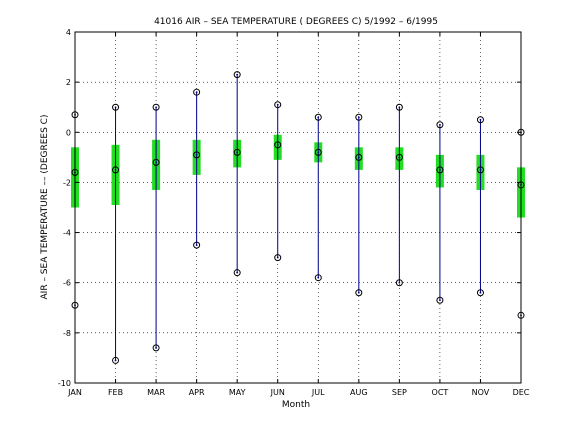  I want to click on x-tick-label-11: DEC, so click(521, 392).